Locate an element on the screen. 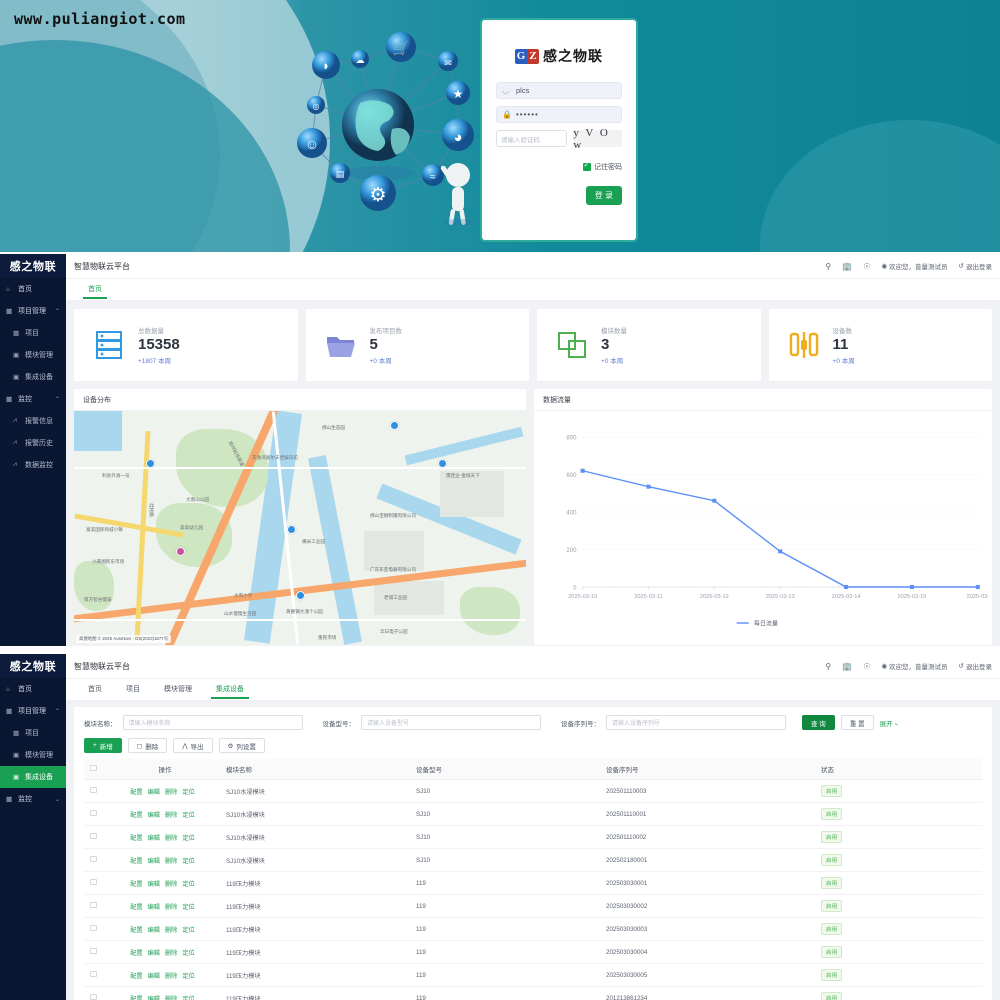 The width and height of the screenshot is (1000, 1000). table-row: 配置 编辑 删除 定位 119压力模块 119 202503030004 启用 is located at coordinates (533, 952).